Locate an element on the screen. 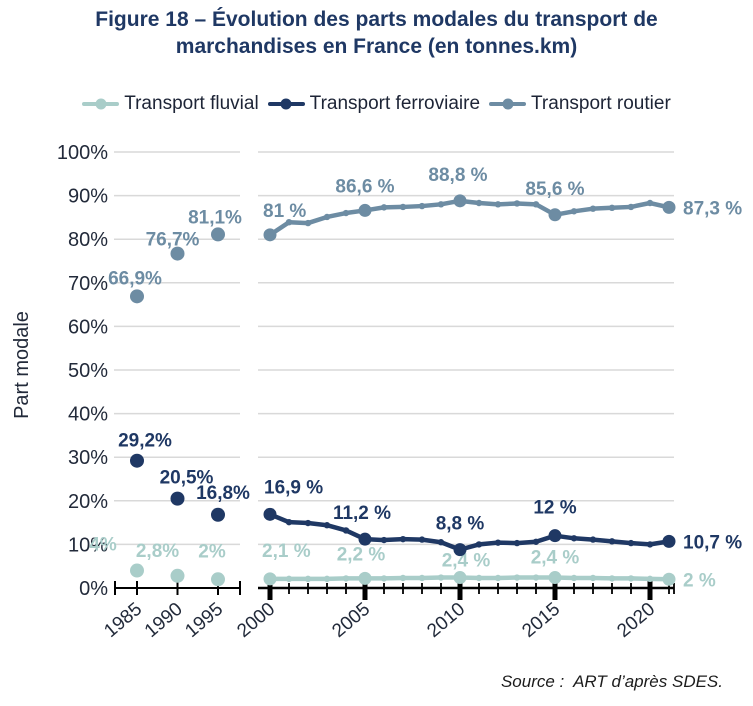 The image size is (753, 706). data-label: 2 % is located at coordinates (699, 580).